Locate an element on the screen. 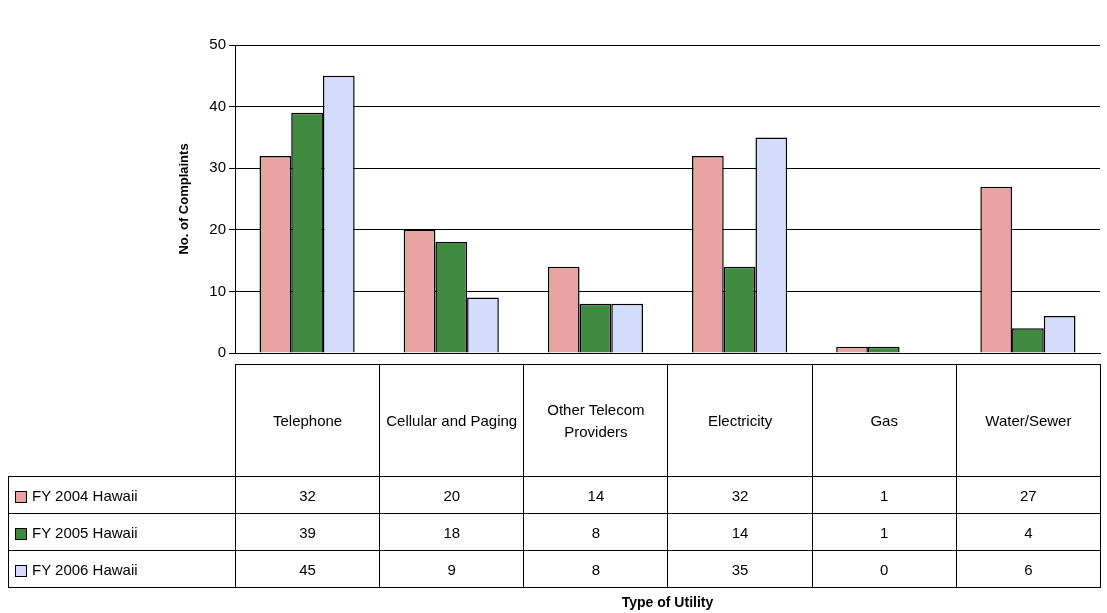 Image resolution: width=1107 pixels, height=613 pixels. legend-label: FY 2005 Hawaii is located at coordinates (85, 532).